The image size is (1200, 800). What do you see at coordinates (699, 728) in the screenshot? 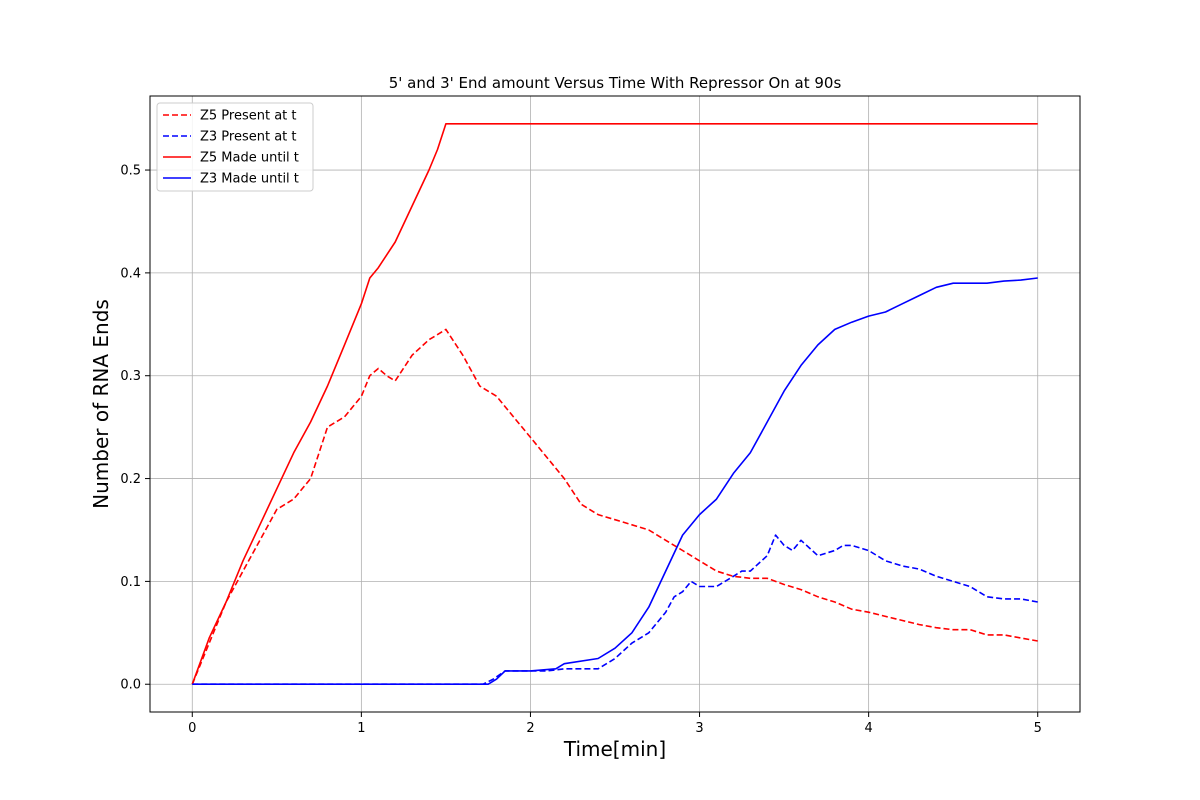
I see `x-tick-label: 3` at bounding box center [699, 728].